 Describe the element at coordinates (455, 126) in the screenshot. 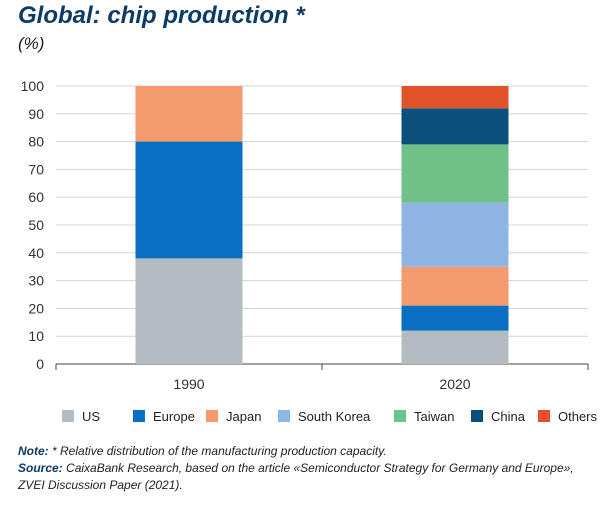

I see `bar-segment-china` at that location.